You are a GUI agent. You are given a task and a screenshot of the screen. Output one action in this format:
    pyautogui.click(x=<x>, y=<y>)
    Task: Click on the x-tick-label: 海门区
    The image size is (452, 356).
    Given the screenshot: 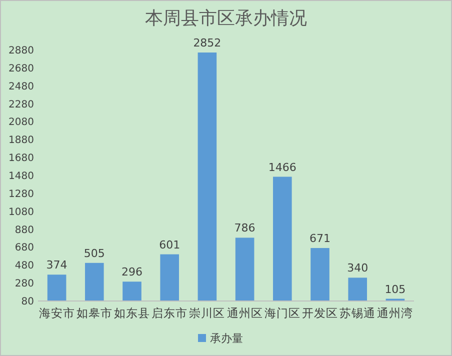 What is the action you would take?
    pyautogui.click(x=282, y=313)
    